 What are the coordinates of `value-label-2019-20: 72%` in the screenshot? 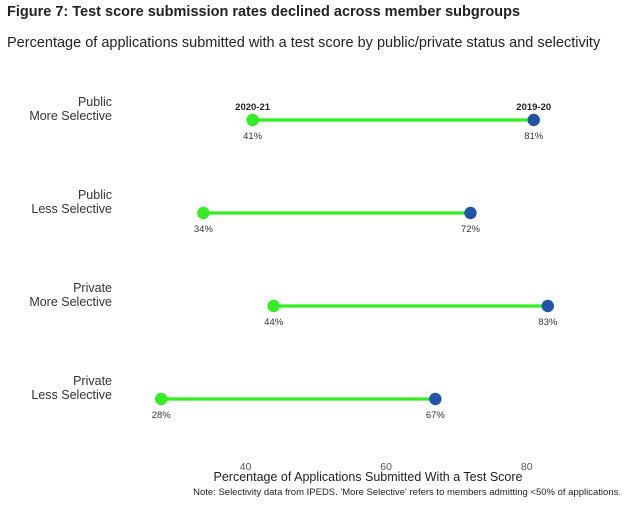 It's located at (471, 229).